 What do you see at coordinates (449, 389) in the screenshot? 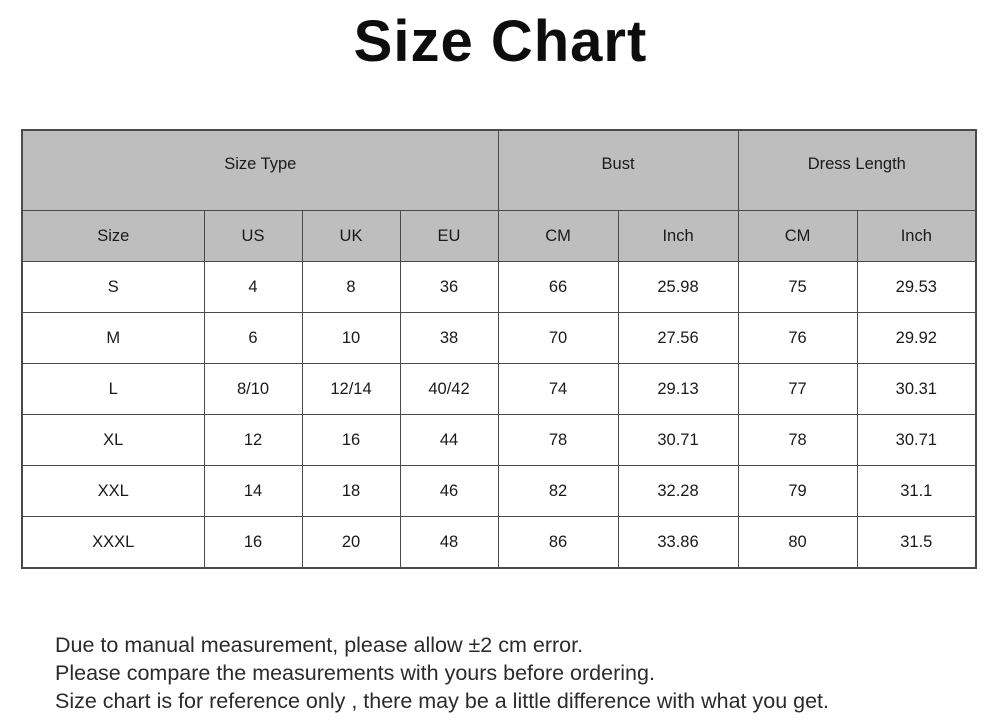
I see `cell-eu: 40/42` at bounding box center [449, 389].